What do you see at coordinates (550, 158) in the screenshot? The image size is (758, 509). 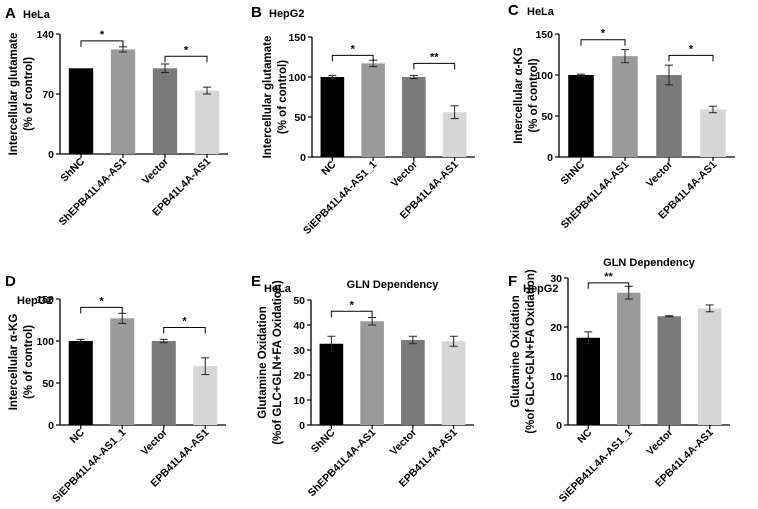 I see `panel-c-y-tick-label: 0` at bounding box center [550, 158].